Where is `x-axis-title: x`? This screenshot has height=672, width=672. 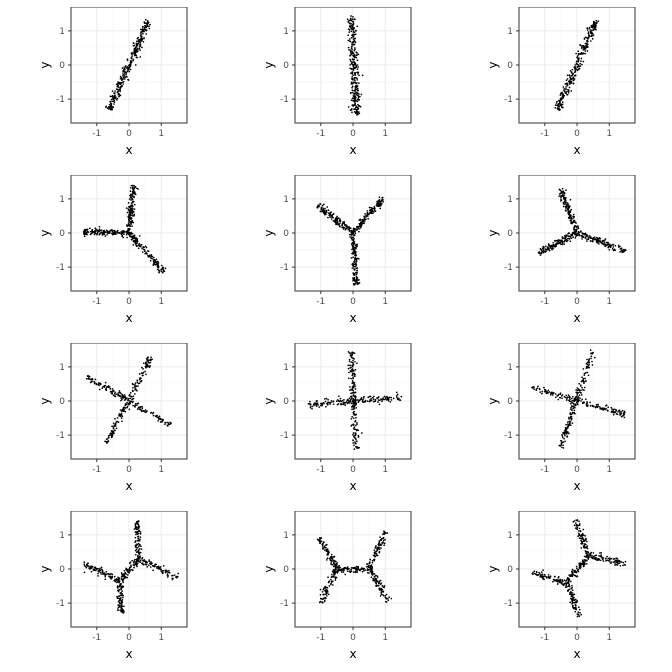
x-axis-title: x is located at coordinates (576, 150).